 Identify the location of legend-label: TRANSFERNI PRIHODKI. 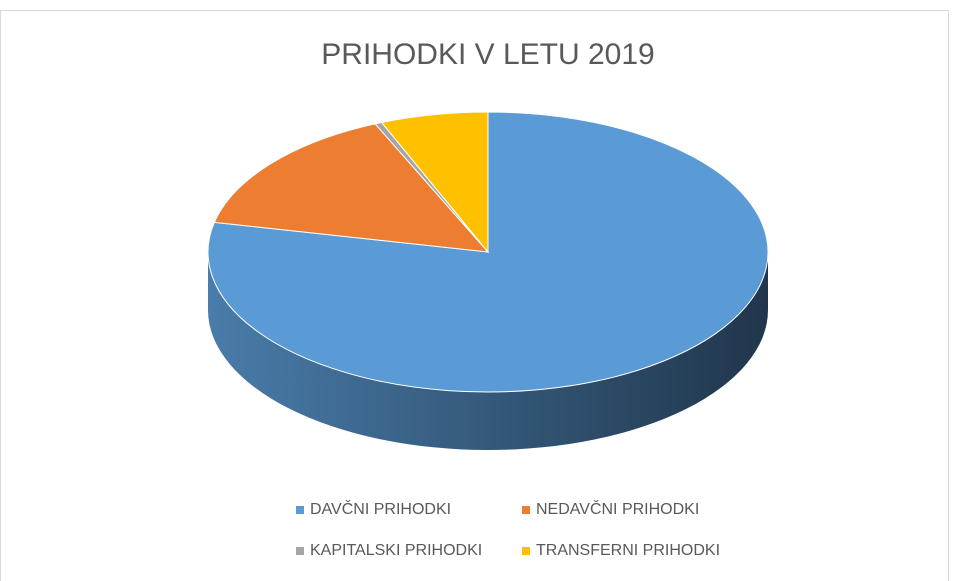
(628, 550).